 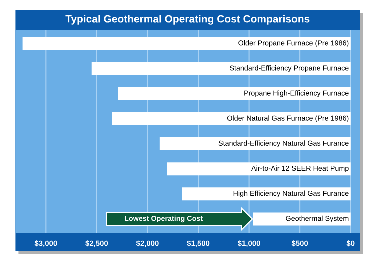 I want to click on chart-title: Typical Geothermal Operating Cost Comparisons, so click(x=188, y=20).